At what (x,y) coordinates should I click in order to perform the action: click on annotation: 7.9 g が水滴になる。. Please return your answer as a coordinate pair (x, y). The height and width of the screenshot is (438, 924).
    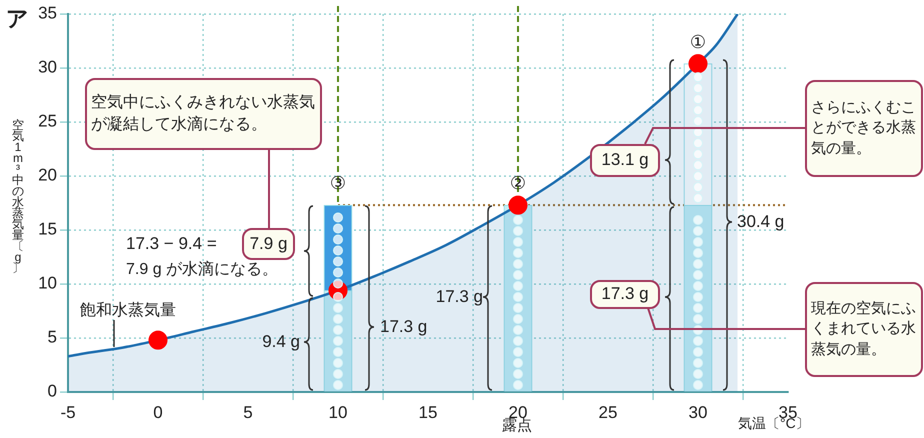
    Looking at the image, I should click on (202, 270).